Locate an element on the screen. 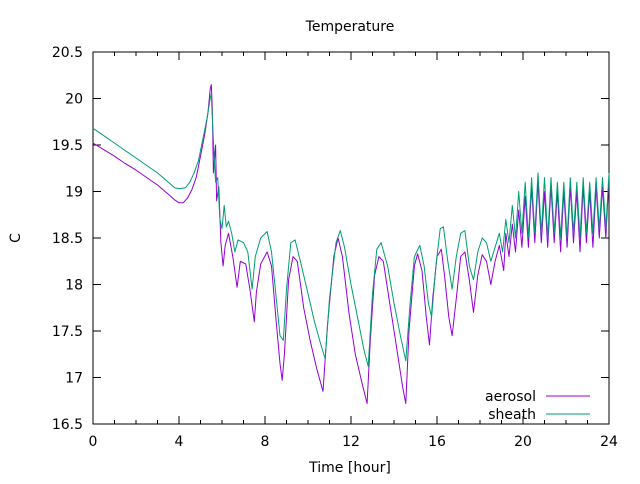  y-tick-label: 19.5 is located at coordinates (67, 146).